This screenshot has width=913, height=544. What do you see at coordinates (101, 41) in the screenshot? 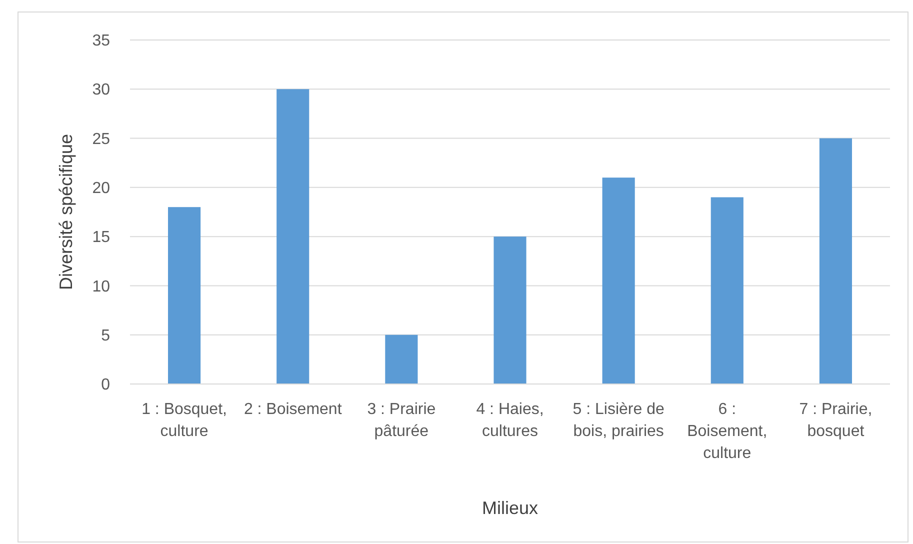
I see `y-tick-label: 35` at bounding box center [101, 41].